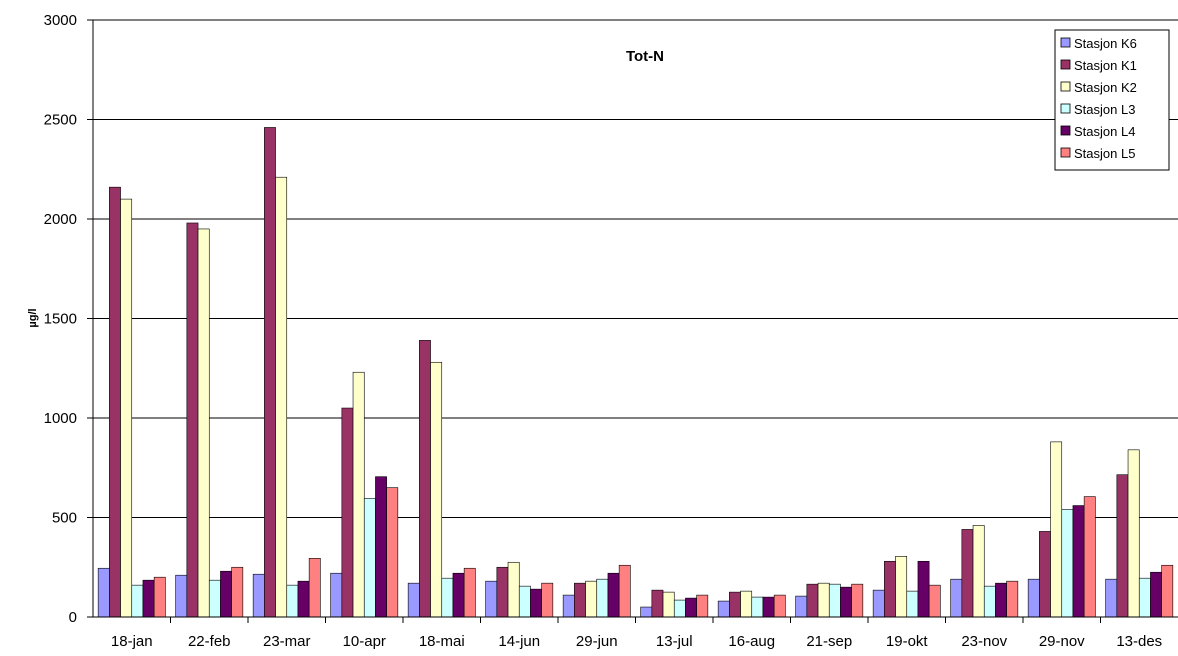 This screenshot has height=656, width=1178. I want to click on x-category-label: 21-sep, so click(829, 641).